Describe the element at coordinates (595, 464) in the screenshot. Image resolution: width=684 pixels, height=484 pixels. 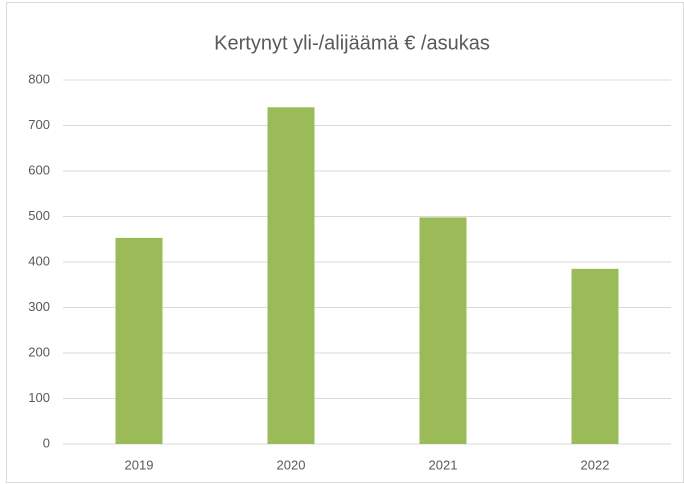
I see `x-tick-label: 2022` at that location.